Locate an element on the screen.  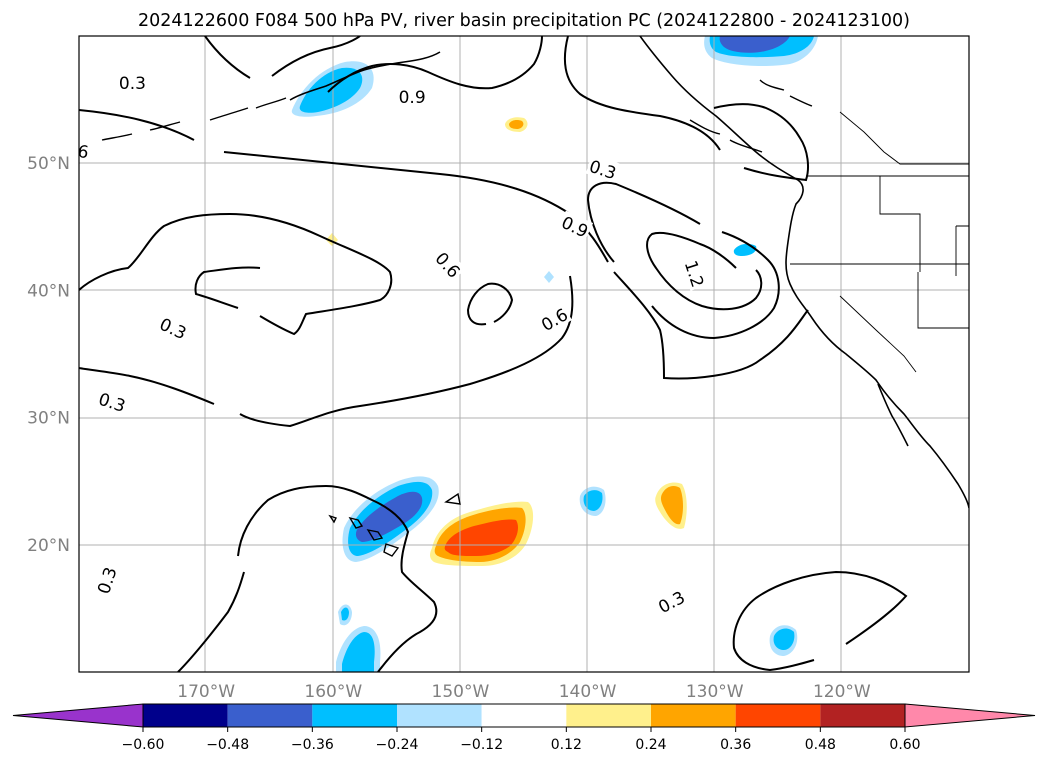
pv-contour-1.2 is located at coordinates (704, 271).